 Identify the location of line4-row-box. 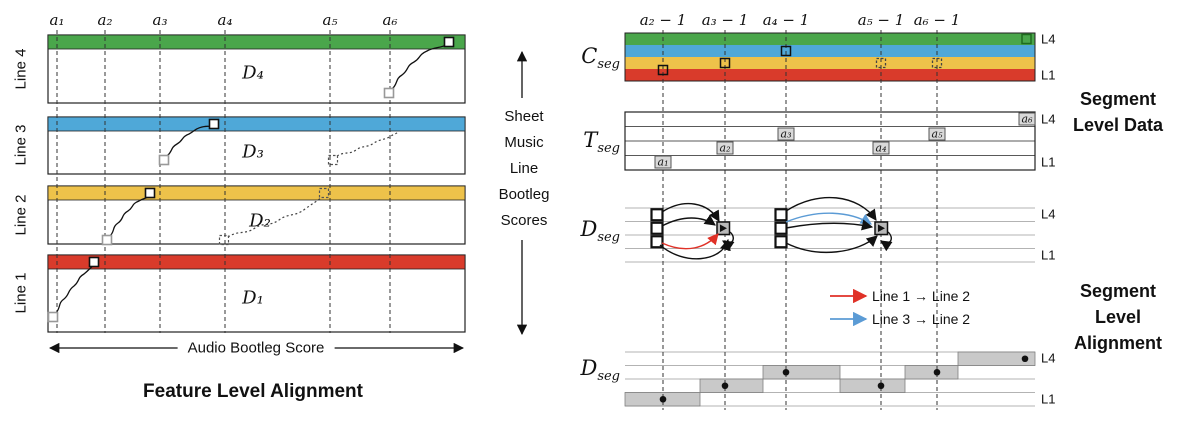
(256, 69).